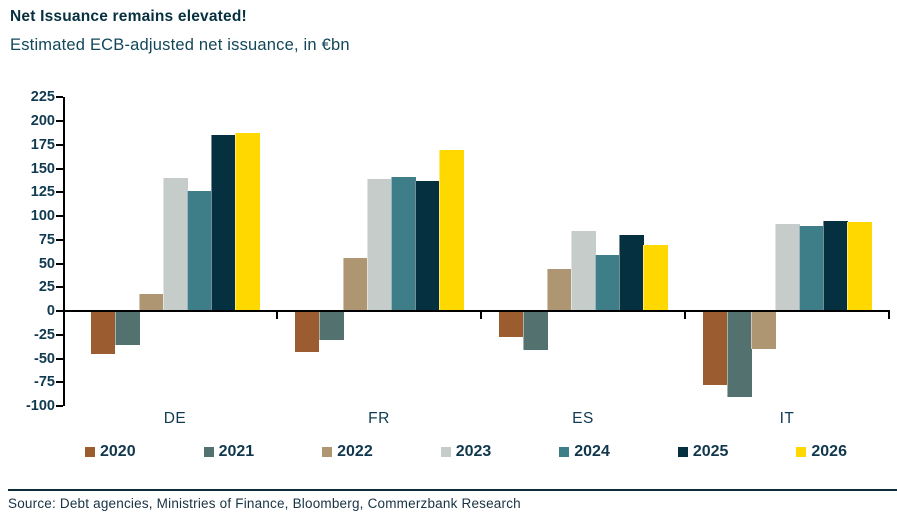  Describe the element at coordinates (223, 223) in the screenshot. I see `bar-2025-DE` at that location.